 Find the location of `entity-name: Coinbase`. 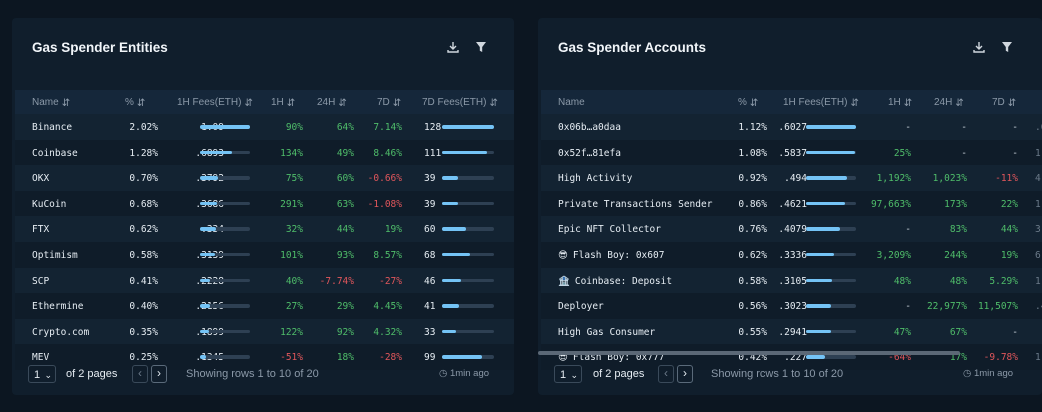

entity-name: Coinbase is located at coordinates (55, 153).